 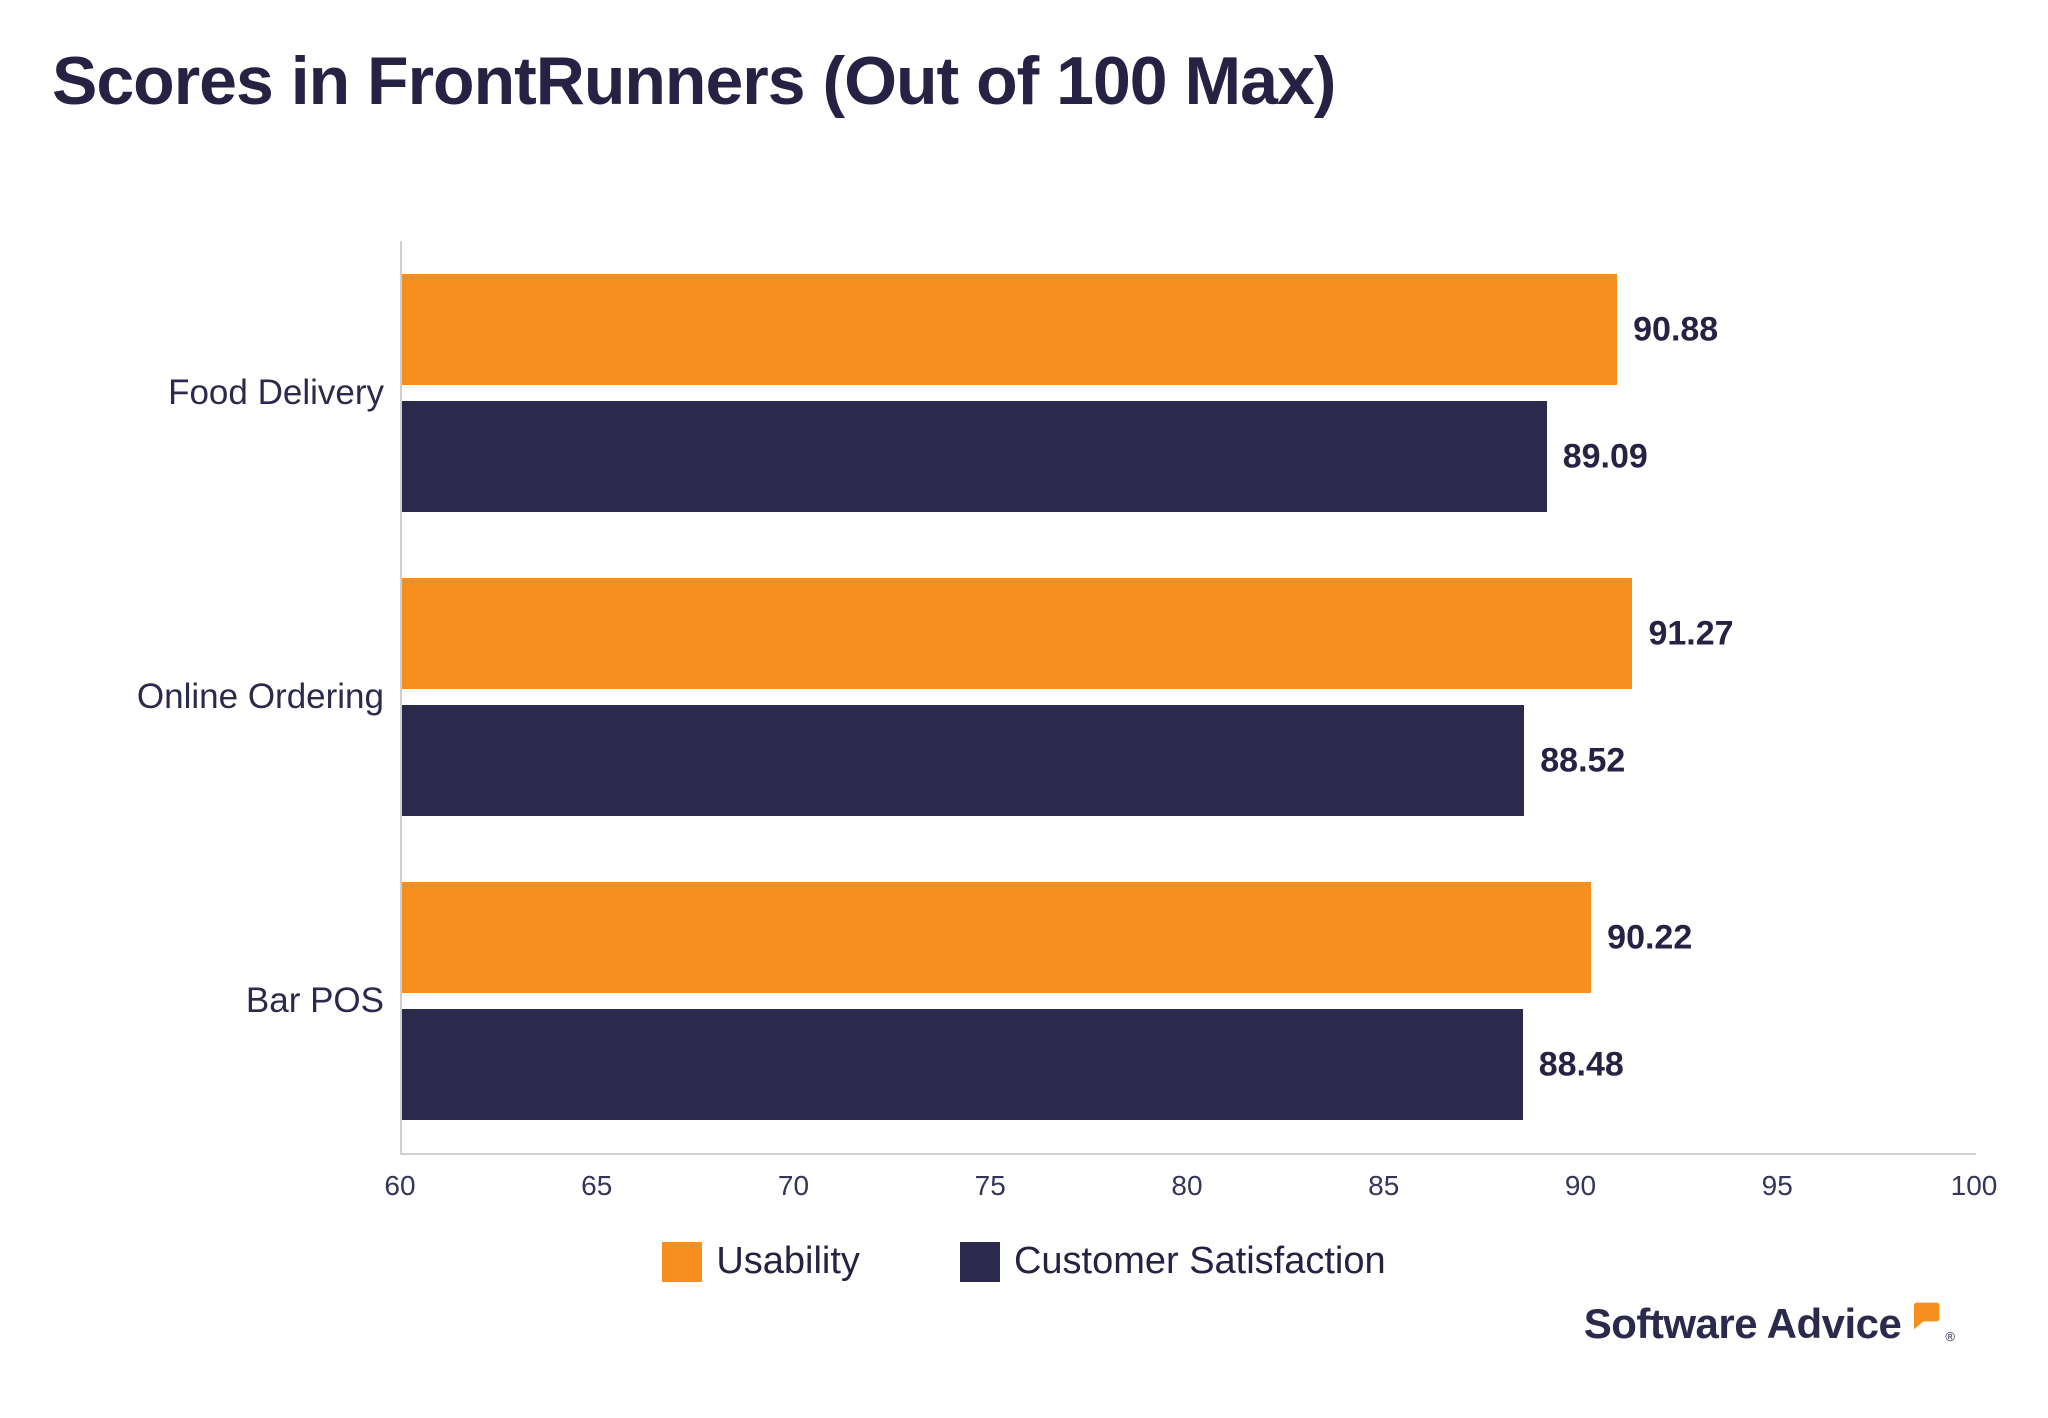 What do you see at coordinates (260, 696) in the screenshot?
I see `category-label: Online Ordering` at bounding box center [260, 696].